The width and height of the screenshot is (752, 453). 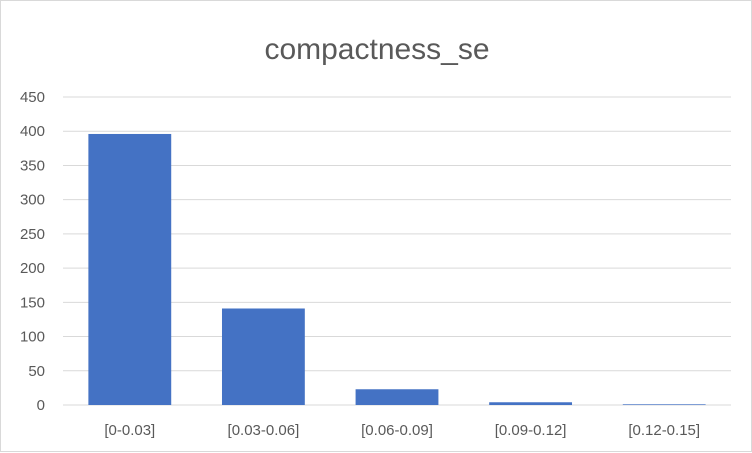 I want to click on y-tick-label: 200, so click(x=32, y=268).